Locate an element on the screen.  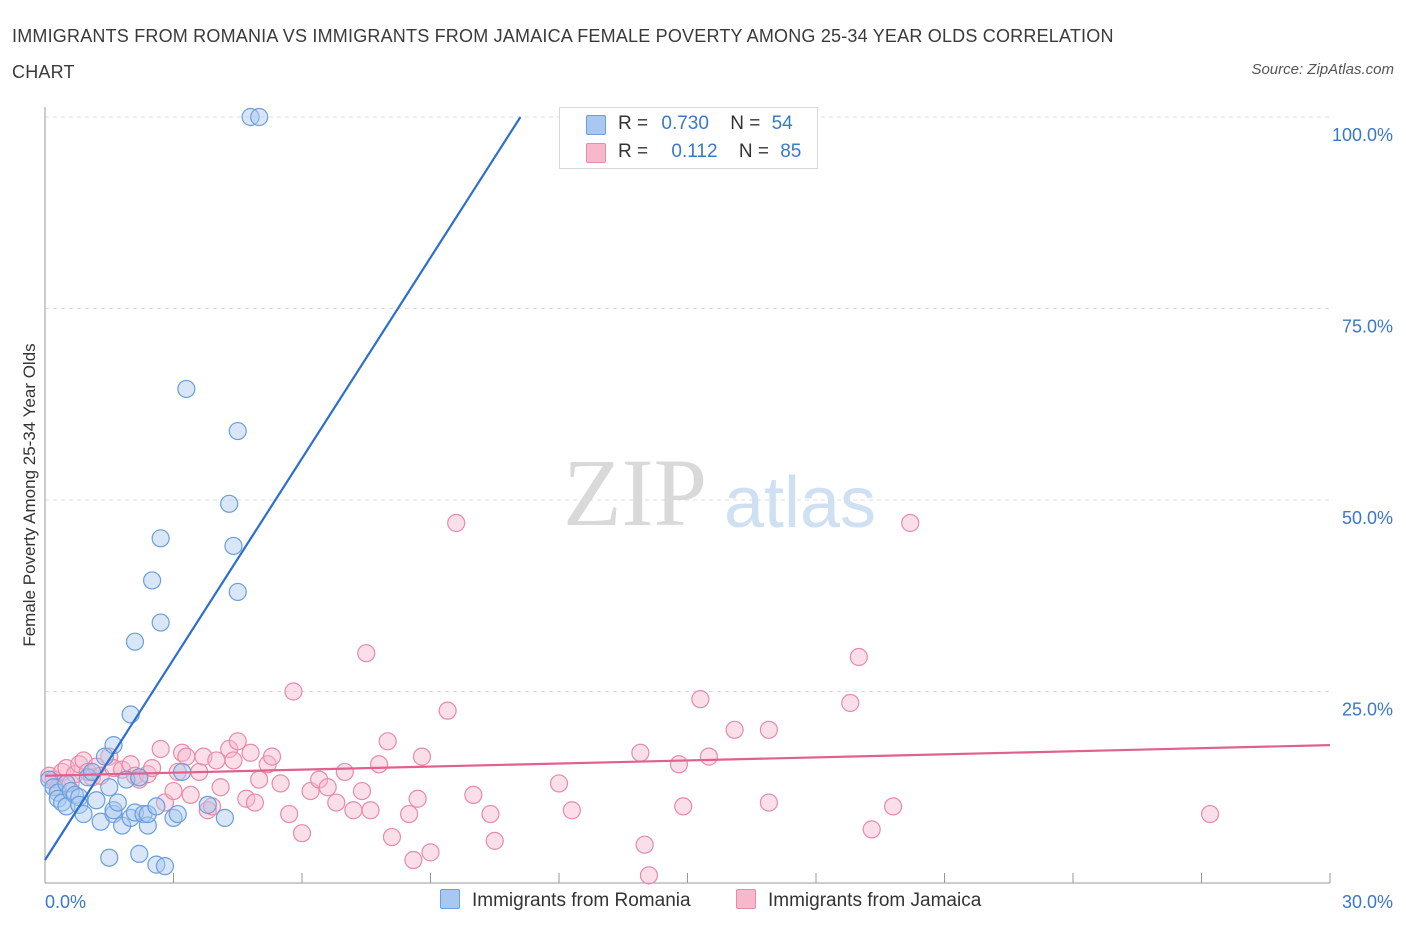
source-label: Source: ZipAtlas.com is located at coordinates (1322, 69).